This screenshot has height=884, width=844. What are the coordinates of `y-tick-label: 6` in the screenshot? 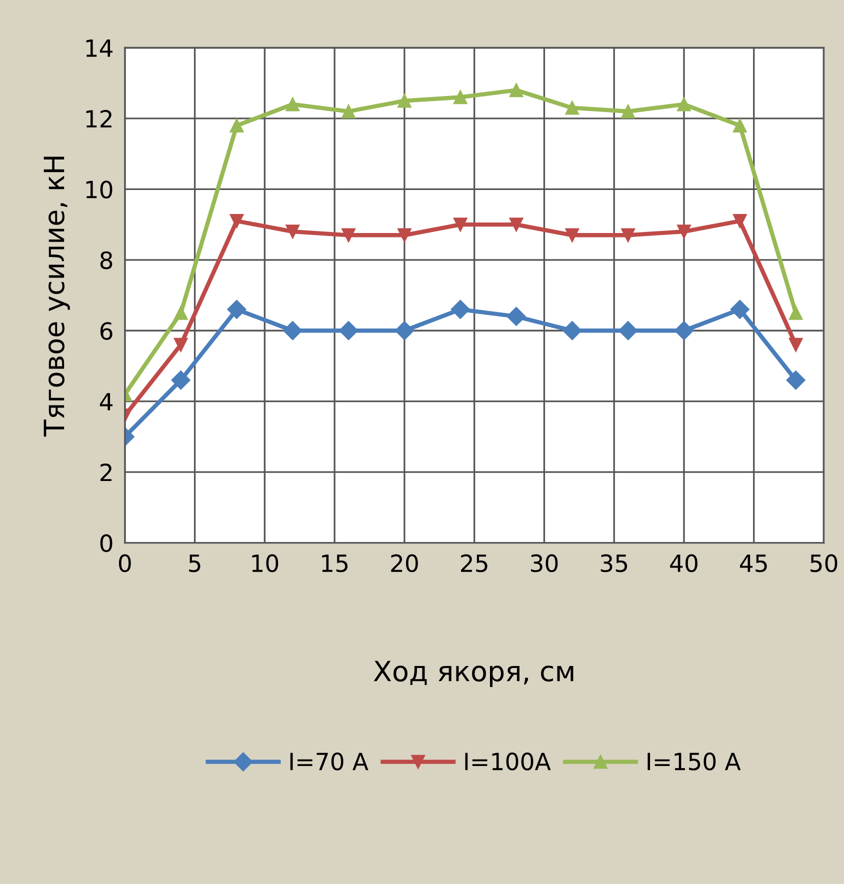 It's located at (106, 331).